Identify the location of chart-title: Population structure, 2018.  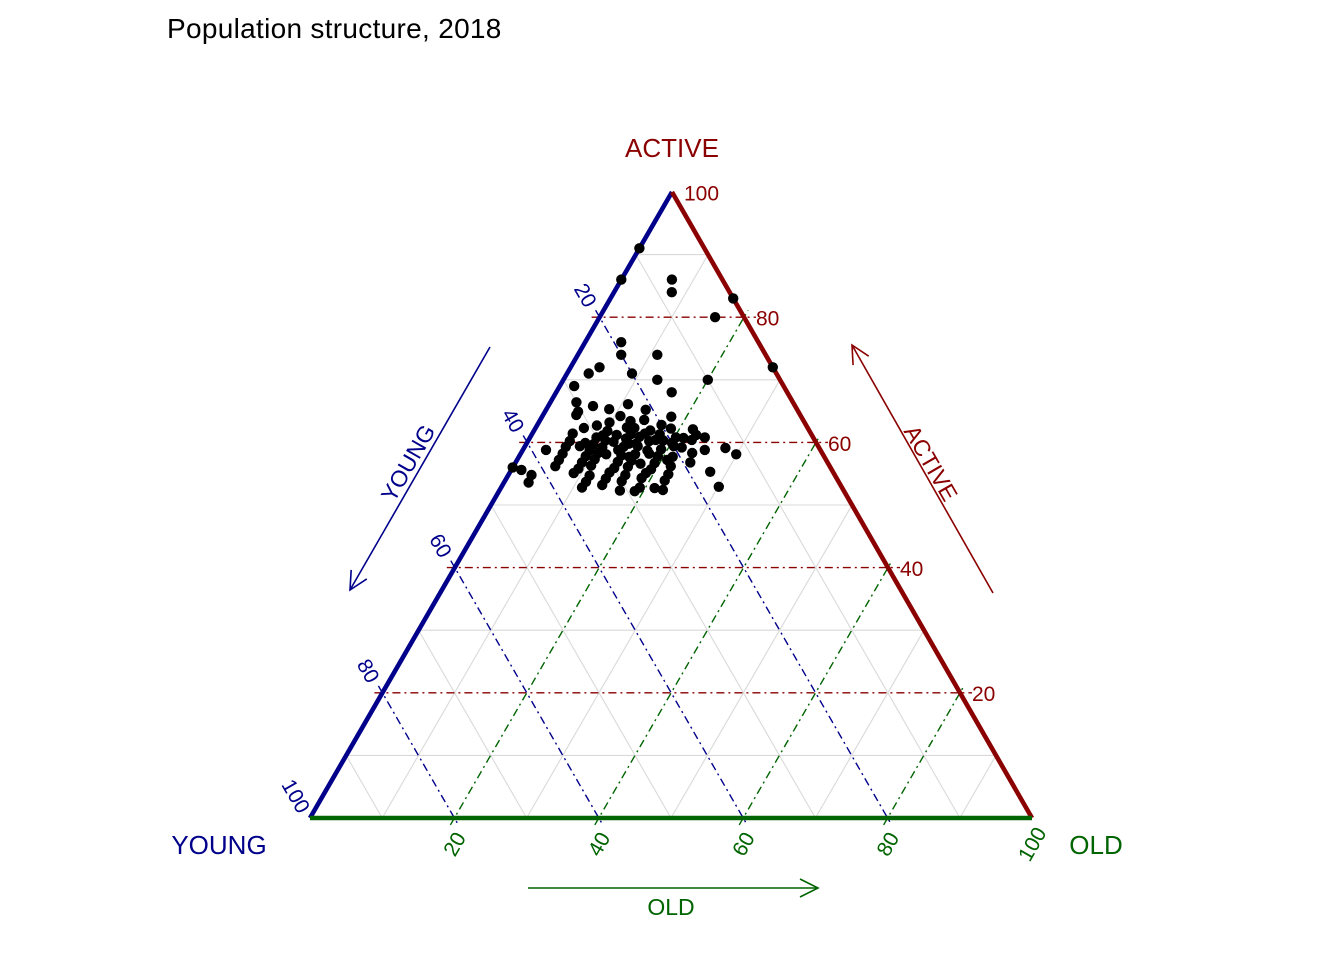
(334, 28).